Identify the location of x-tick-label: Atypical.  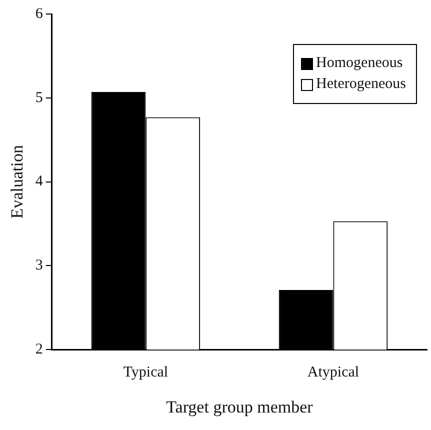
(333, 372).